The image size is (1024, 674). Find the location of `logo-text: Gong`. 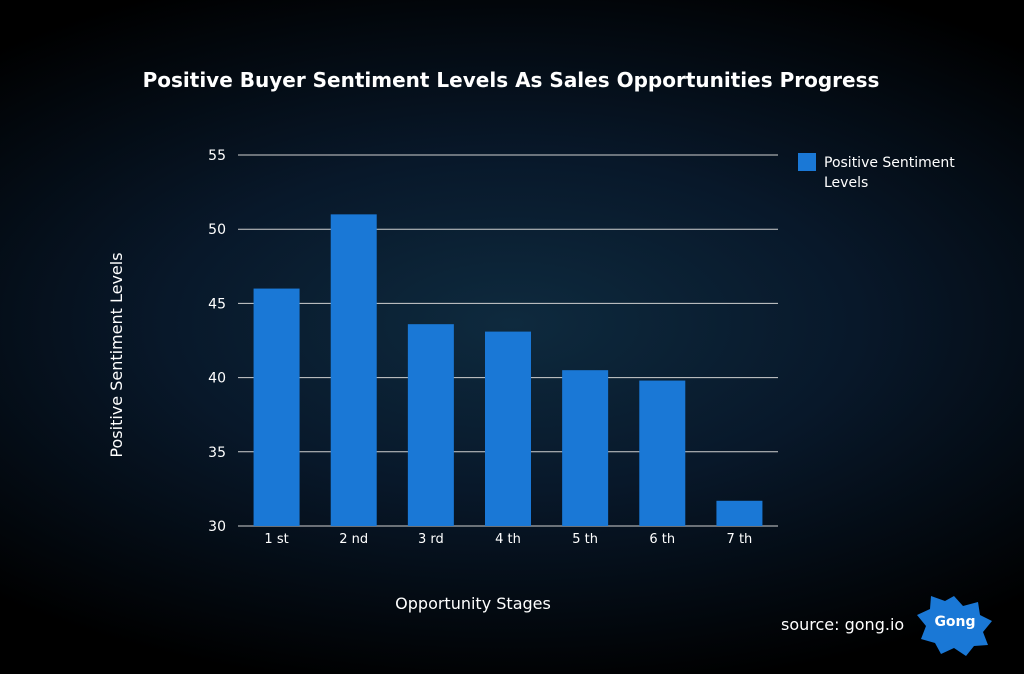

logo-text: Gong is located at coordinates (954, 622).